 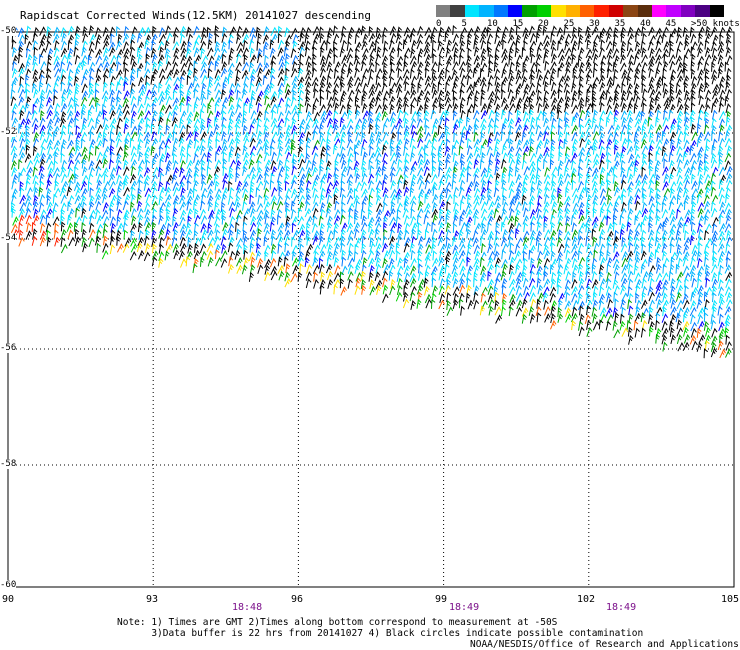 I want to click on colorbar-swatch, so click(x=572, y=11).